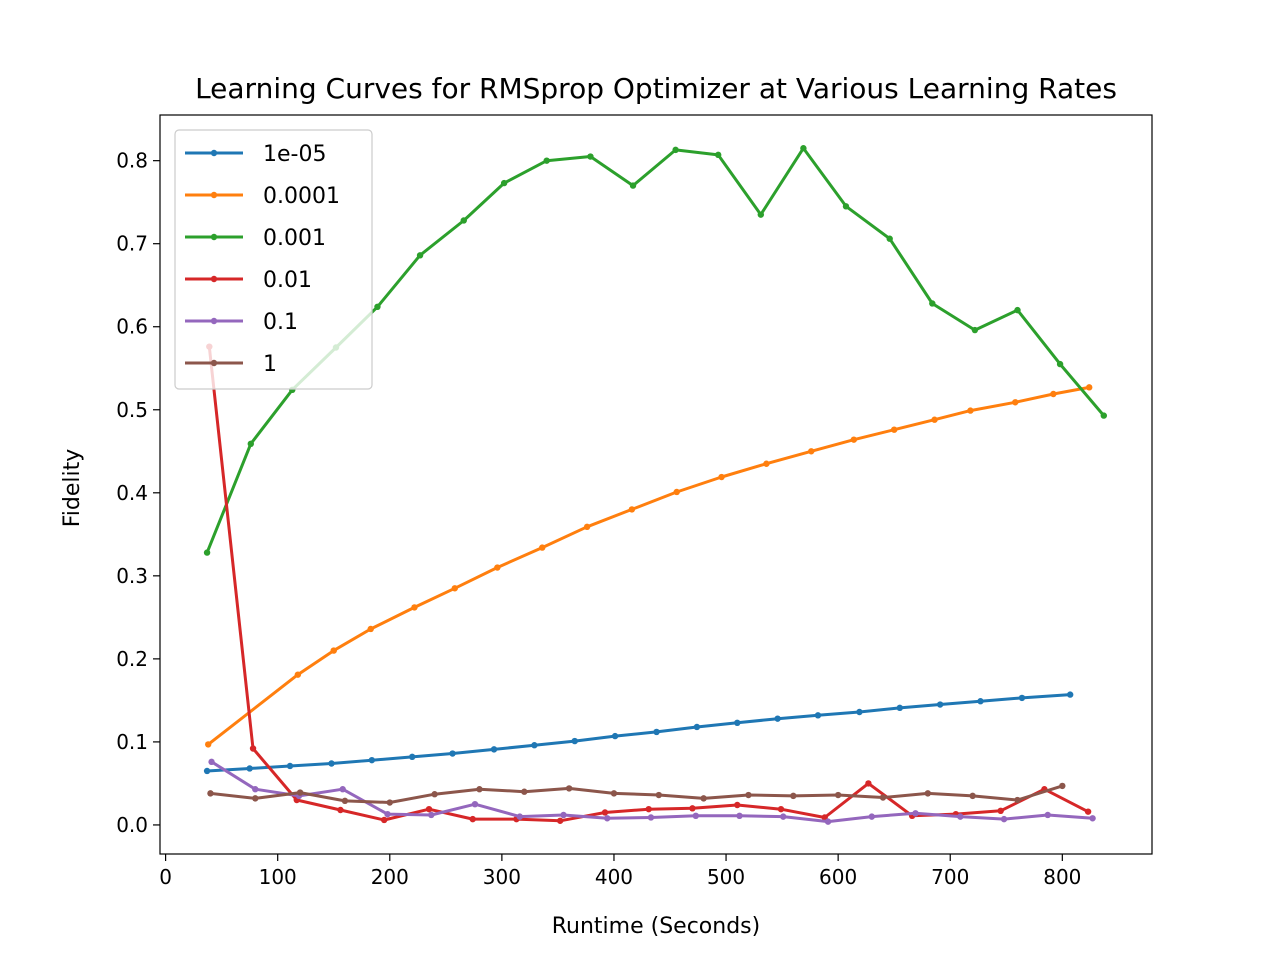 The image size is (1280, 960). I want to click on x-tick-label: 0, so click(165, 877).